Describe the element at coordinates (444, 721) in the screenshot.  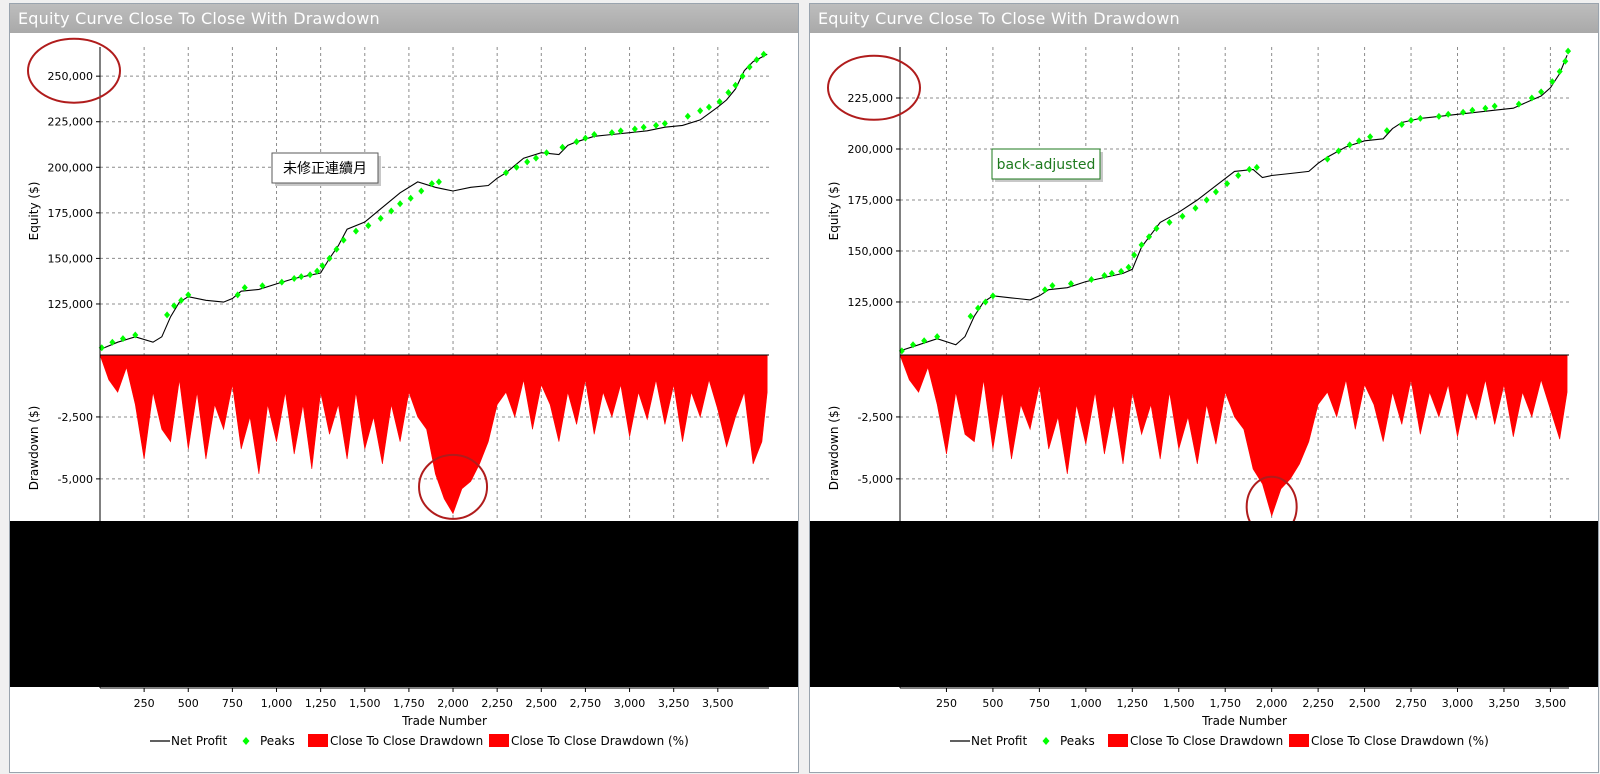
I see `x-axis-title: Trade Number` at that location.